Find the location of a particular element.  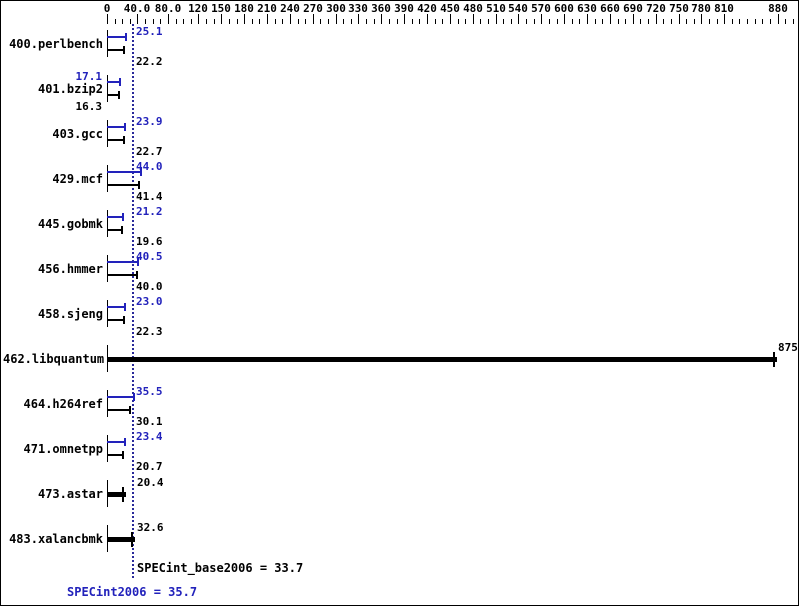

peak-value-label: 35.5 is located at coordinates (149, 391).